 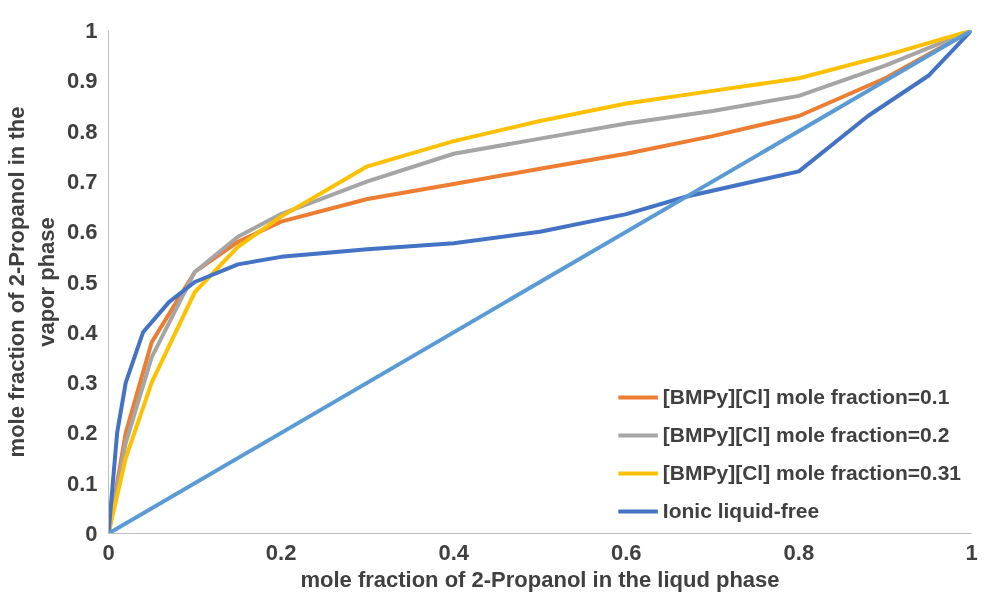 What do you see at coordinates (31, 282) in the screenshot?
I see `y-axis-title: mole fraction of 2-Propanol in the vapor phase` at bounding box center [31, 282].